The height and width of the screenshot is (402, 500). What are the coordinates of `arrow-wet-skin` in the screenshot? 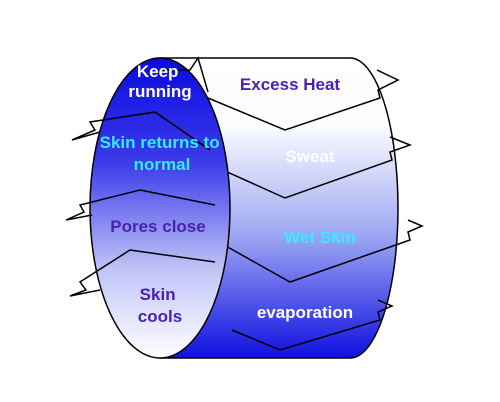 It's located at (323, 251).